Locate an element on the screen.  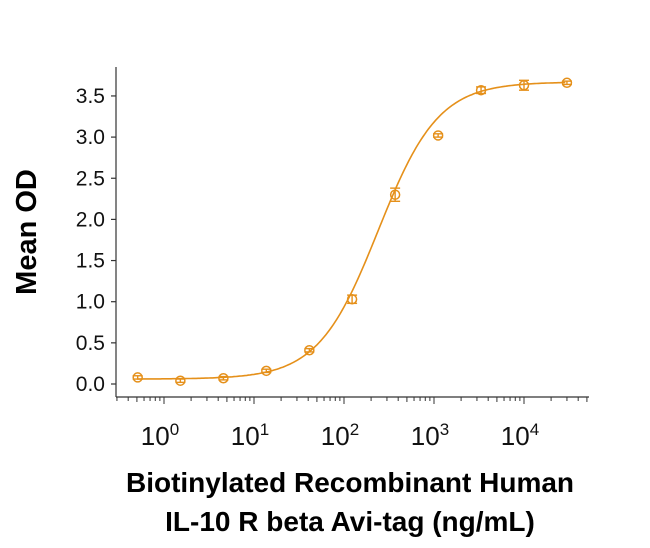
x-tick-labels: 10⁰ 10¹ 10² 10³ 10⁴ is located at coordinates (340, 435).